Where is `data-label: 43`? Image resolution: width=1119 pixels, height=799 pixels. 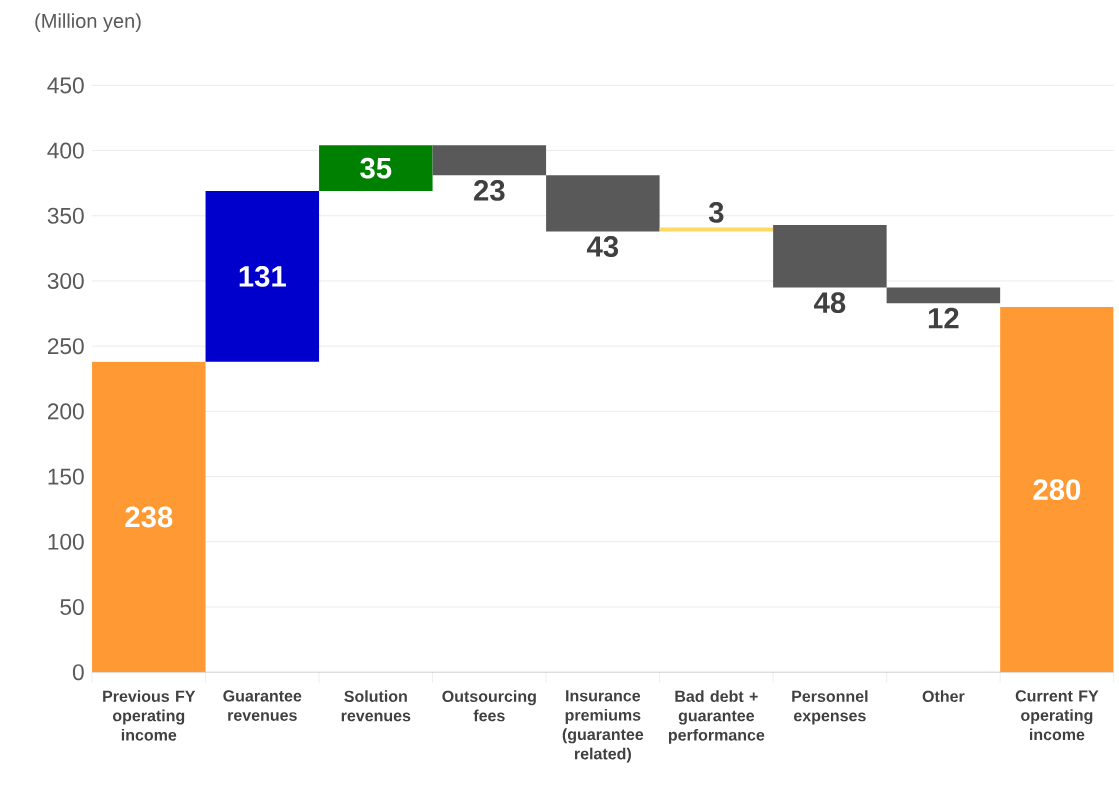
data-label: 43 is located at coordinates (602, 246).